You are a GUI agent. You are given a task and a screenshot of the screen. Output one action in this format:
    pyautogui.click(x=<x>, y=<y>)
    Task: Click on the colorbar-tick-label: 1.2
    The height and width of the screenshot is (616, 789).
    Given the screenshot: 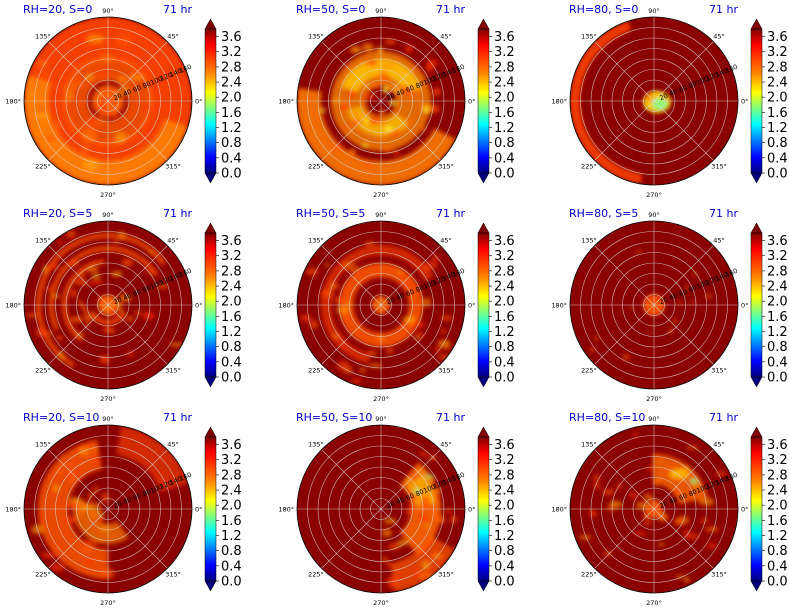 What is the action you would take?
    pyautogui.click(x=777, y=536)
    